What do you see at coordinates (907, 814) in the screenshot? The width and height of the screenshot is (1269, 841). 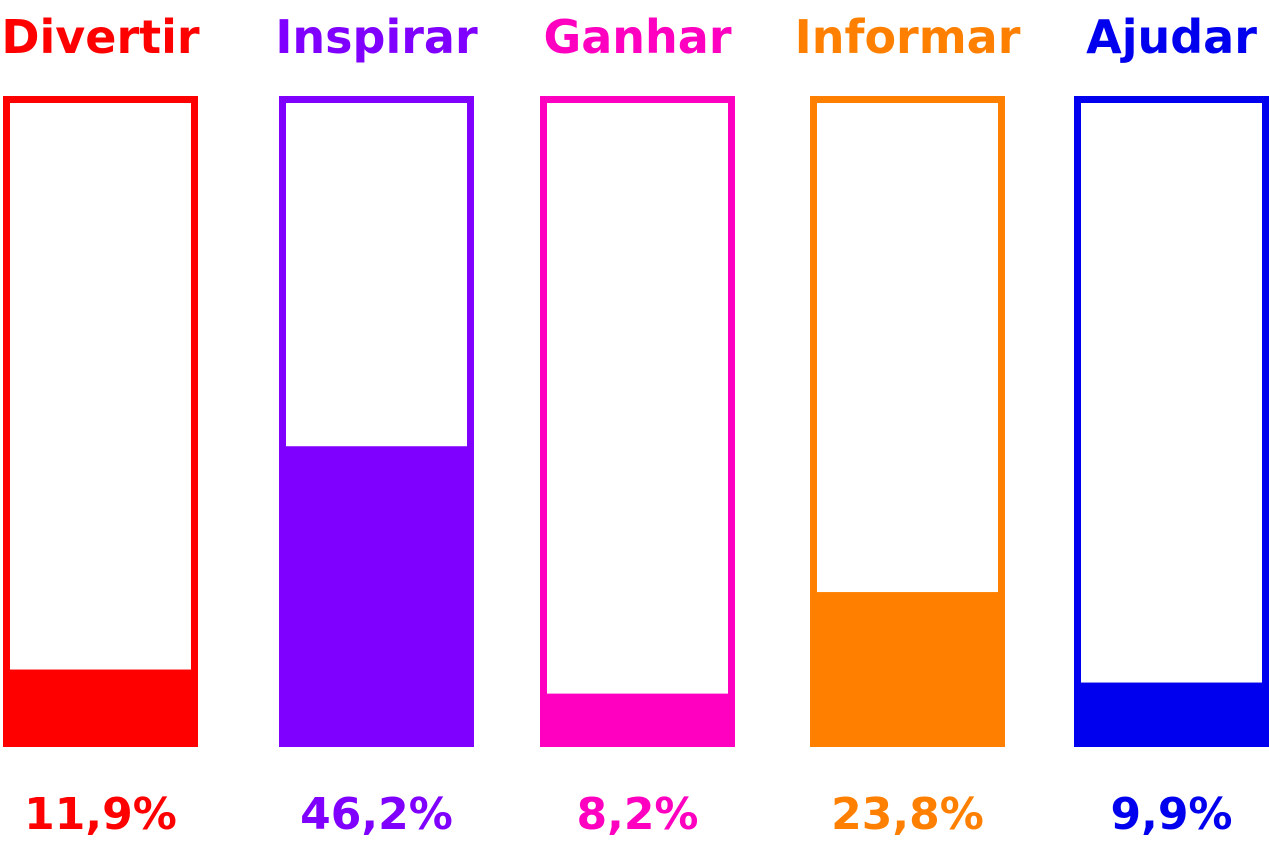 I see `value-label: 23,8%` at bounding box center [907, 814].